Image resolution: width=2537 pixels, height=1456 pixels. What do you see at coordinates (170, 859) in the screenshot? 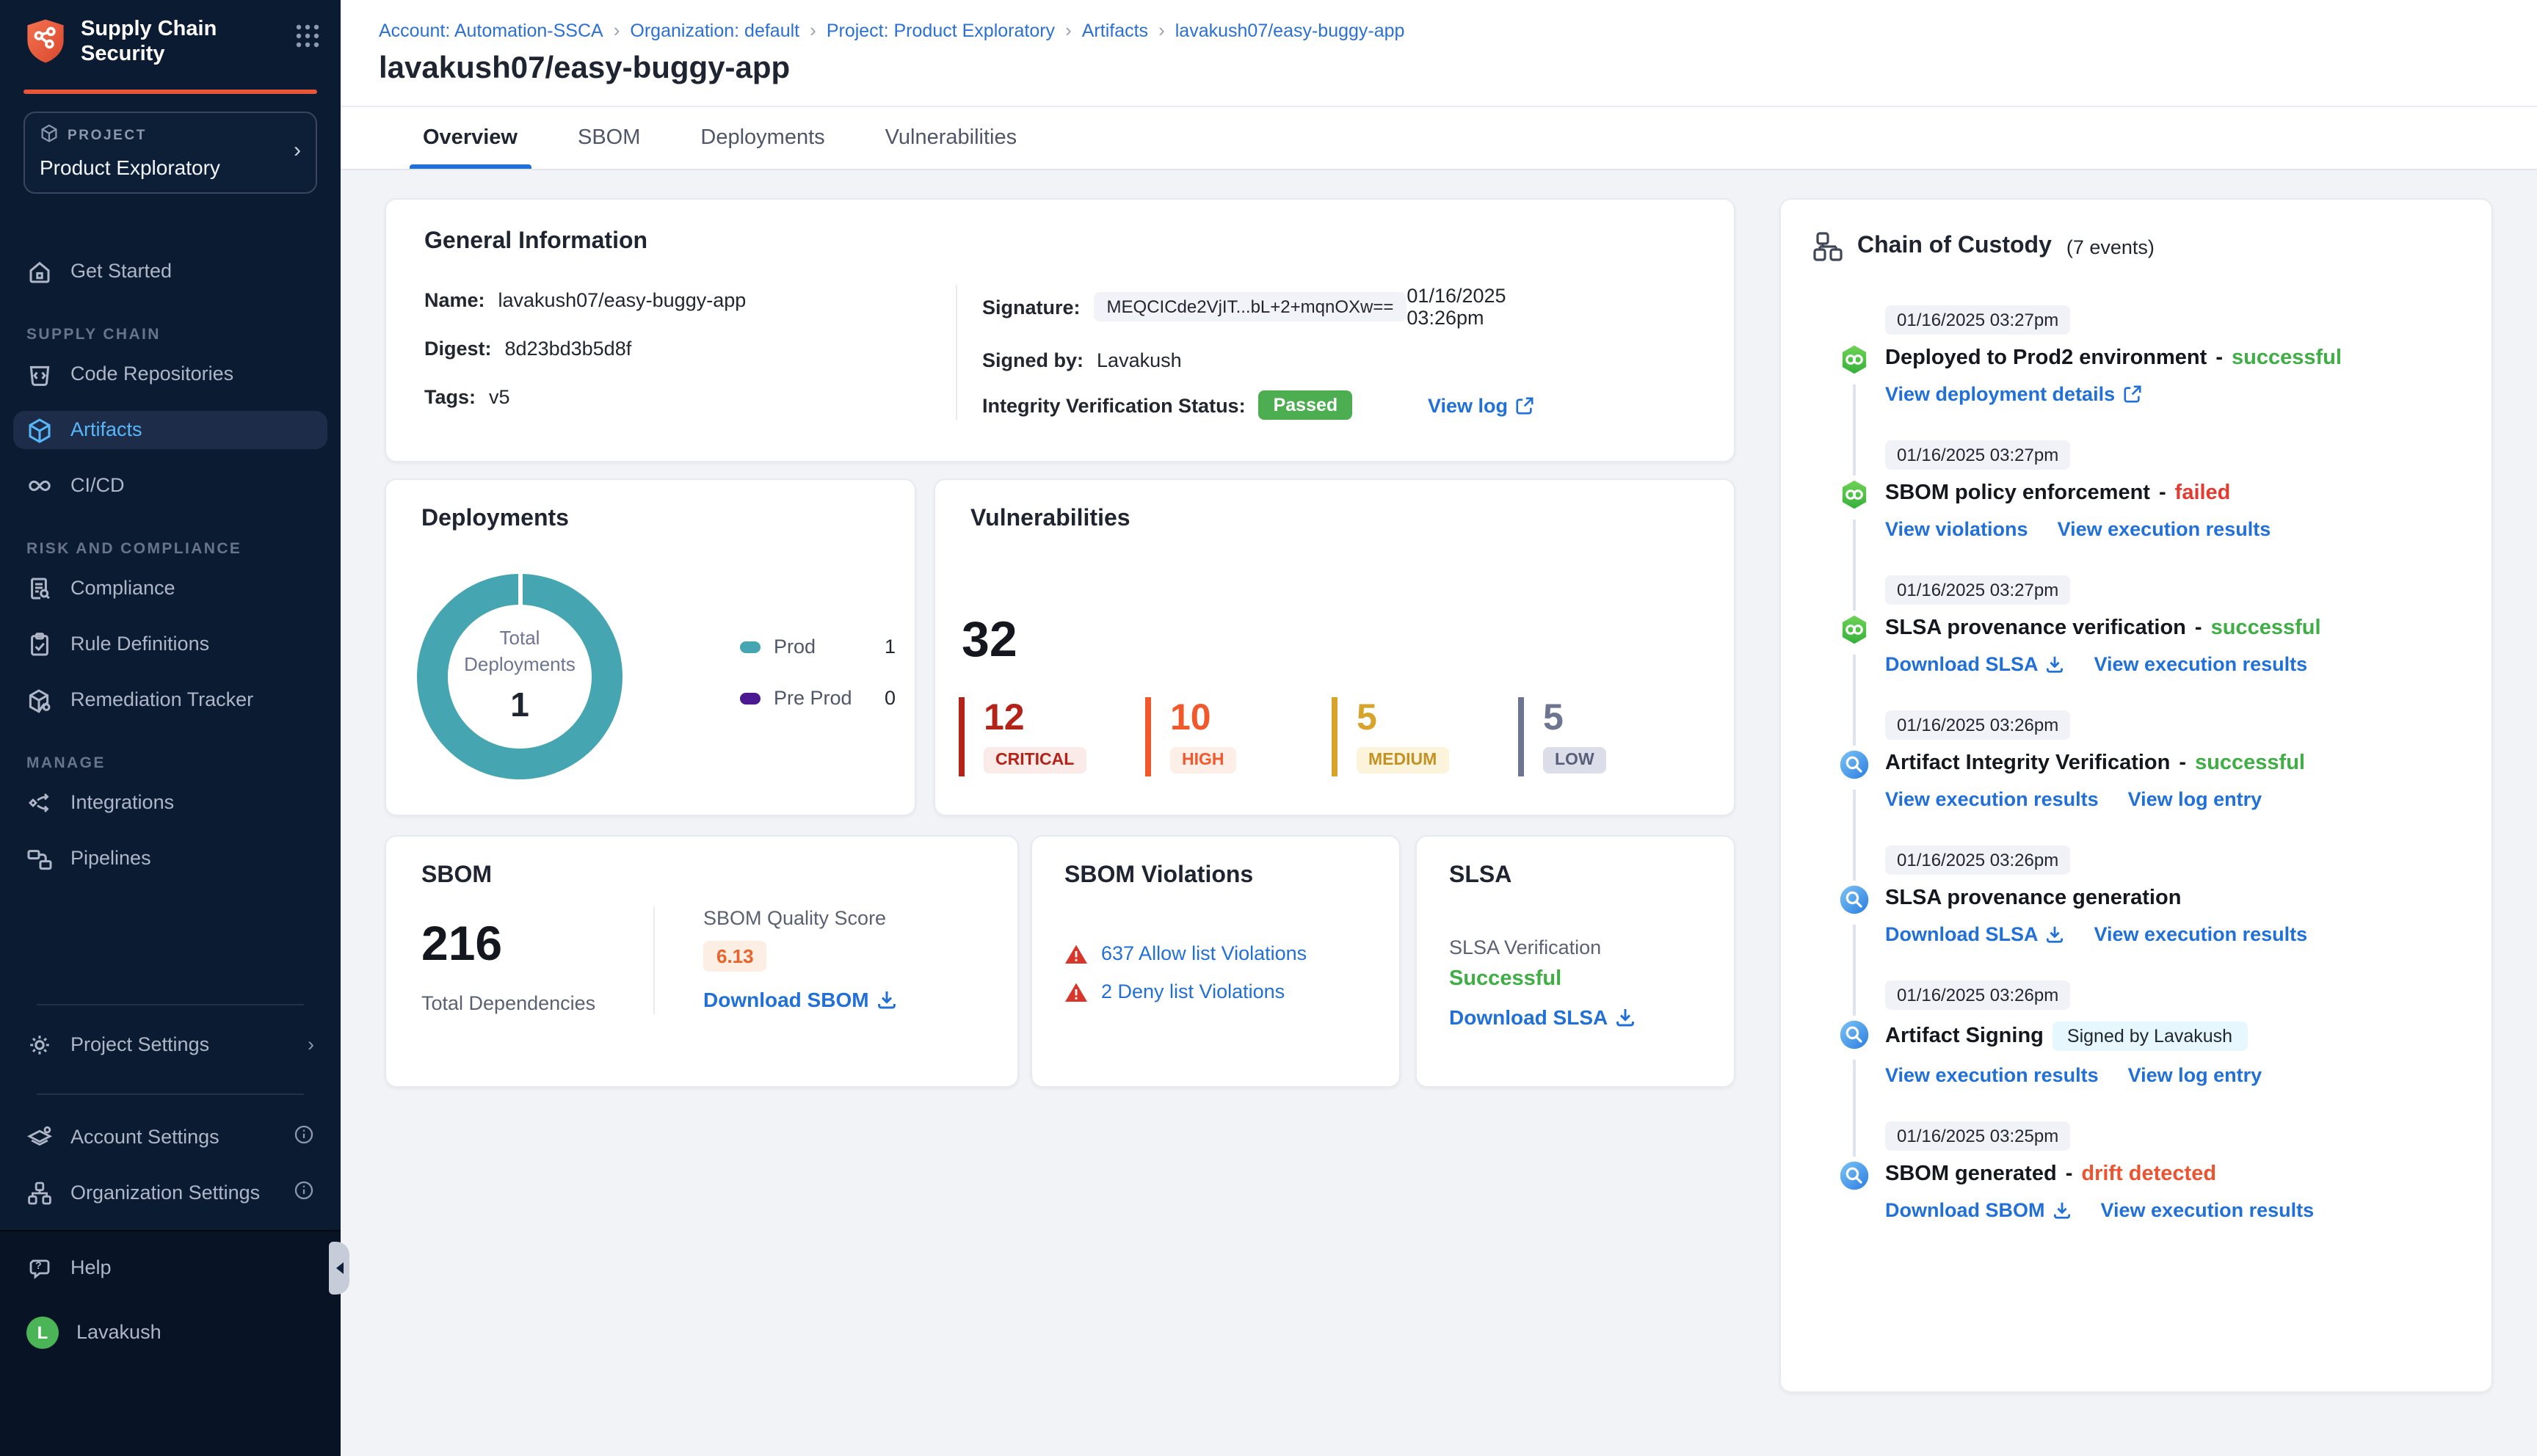
I see `sidebar-item-pipelines: Pipelines` at bounding box center [170, 859].